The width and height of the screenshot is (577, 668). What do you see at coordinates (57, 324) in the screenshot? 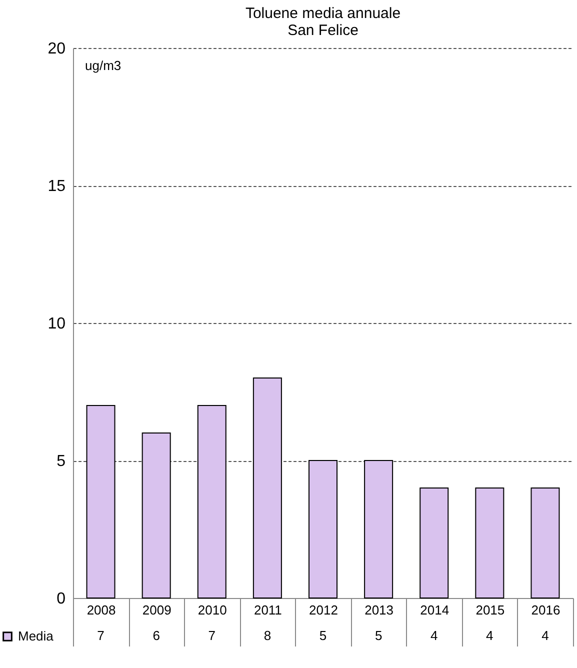
I see `y-tick-label: 10` at bounding box center [57, 324].